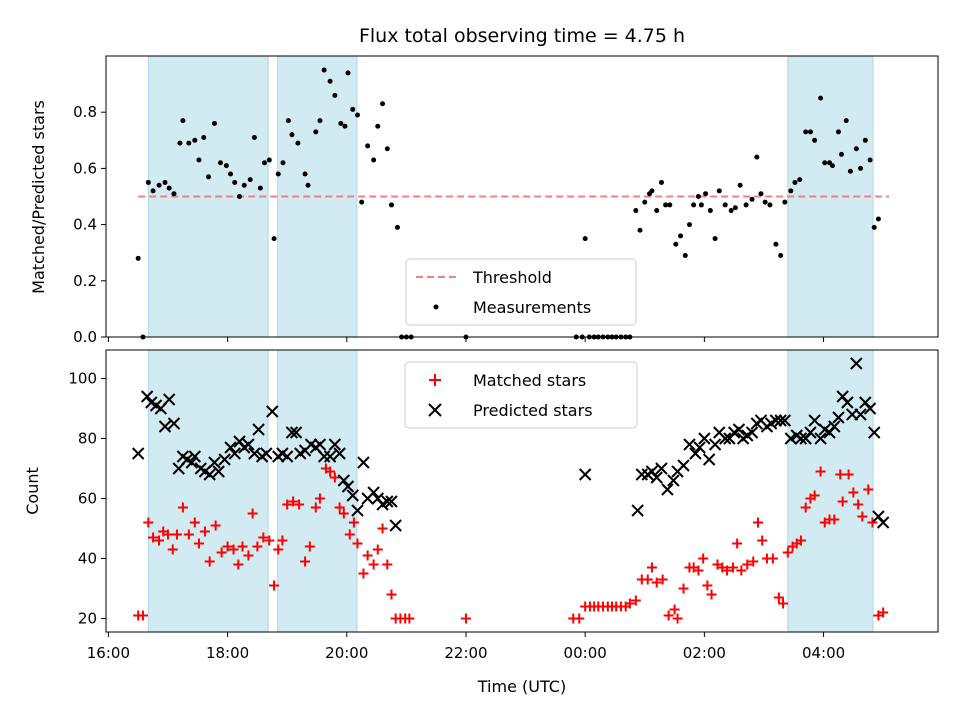  What do you see at coordinates (521, 395) in the screenshot?
I see `bottom-legend: Matched stars Predicted stars` at bounding box center [521, 395].